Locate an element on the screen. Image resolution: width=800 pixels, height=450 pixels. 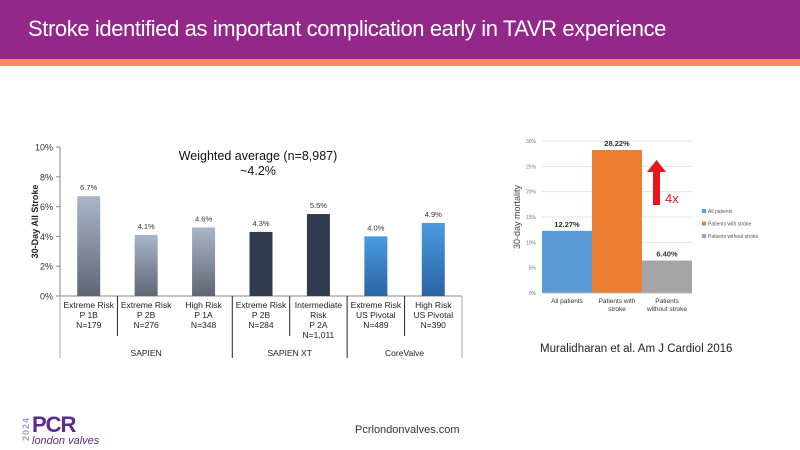
category-label: Patients is located at coordinates (667, 301).